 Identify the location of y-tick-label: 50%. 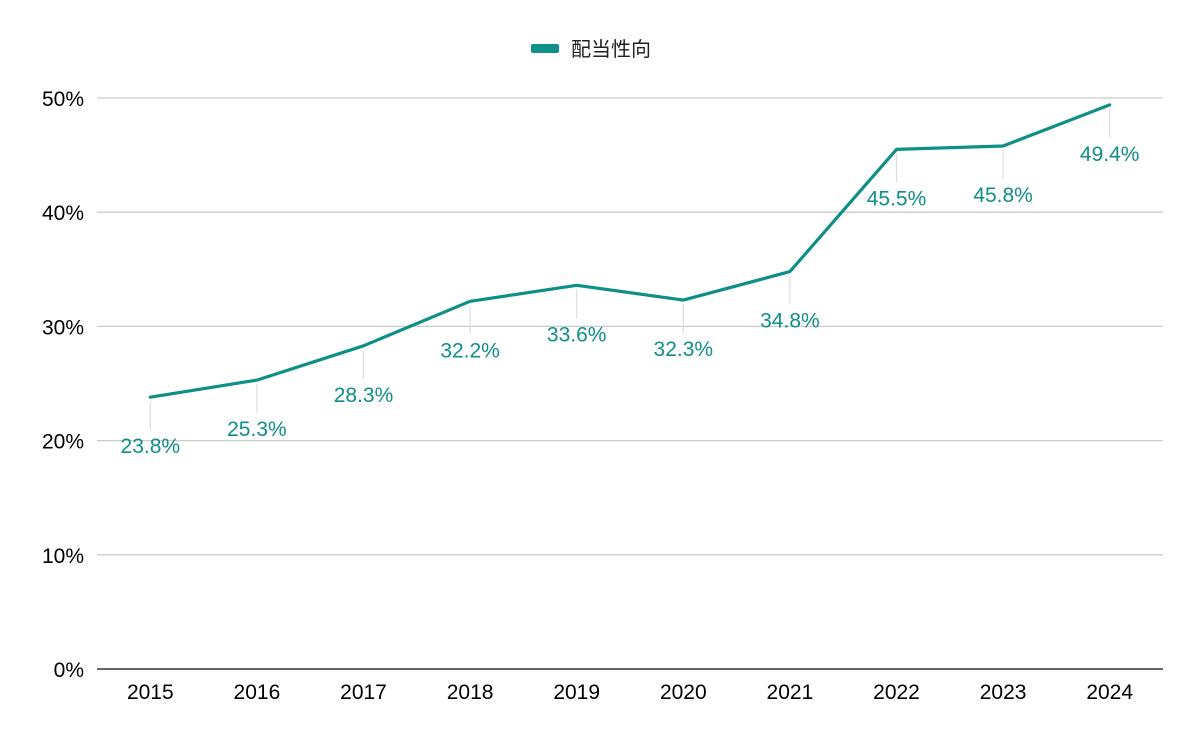
(63, 99).